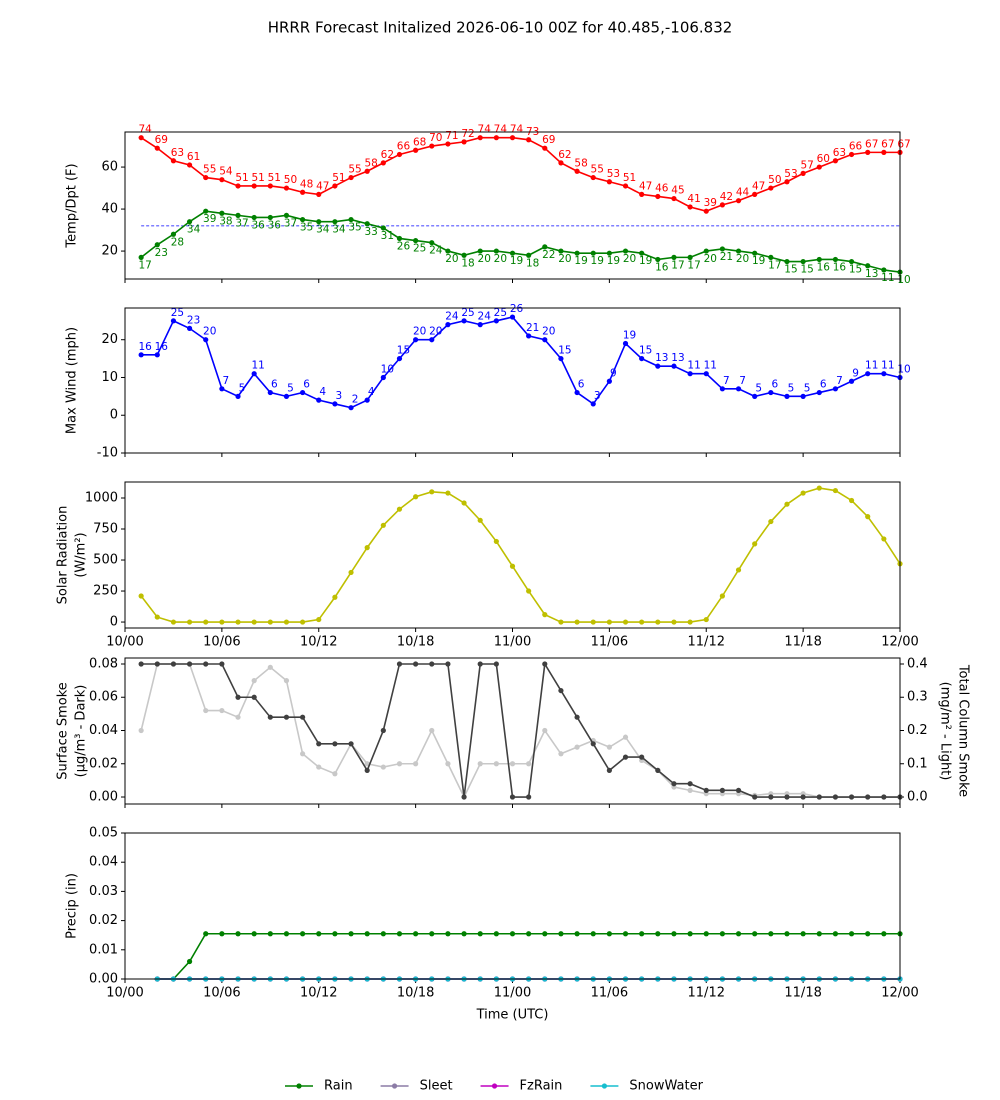  What do you see at coordinates (517, 130) in the screenshot?
I see `data-label: 74` at bounding box center [517, 130].